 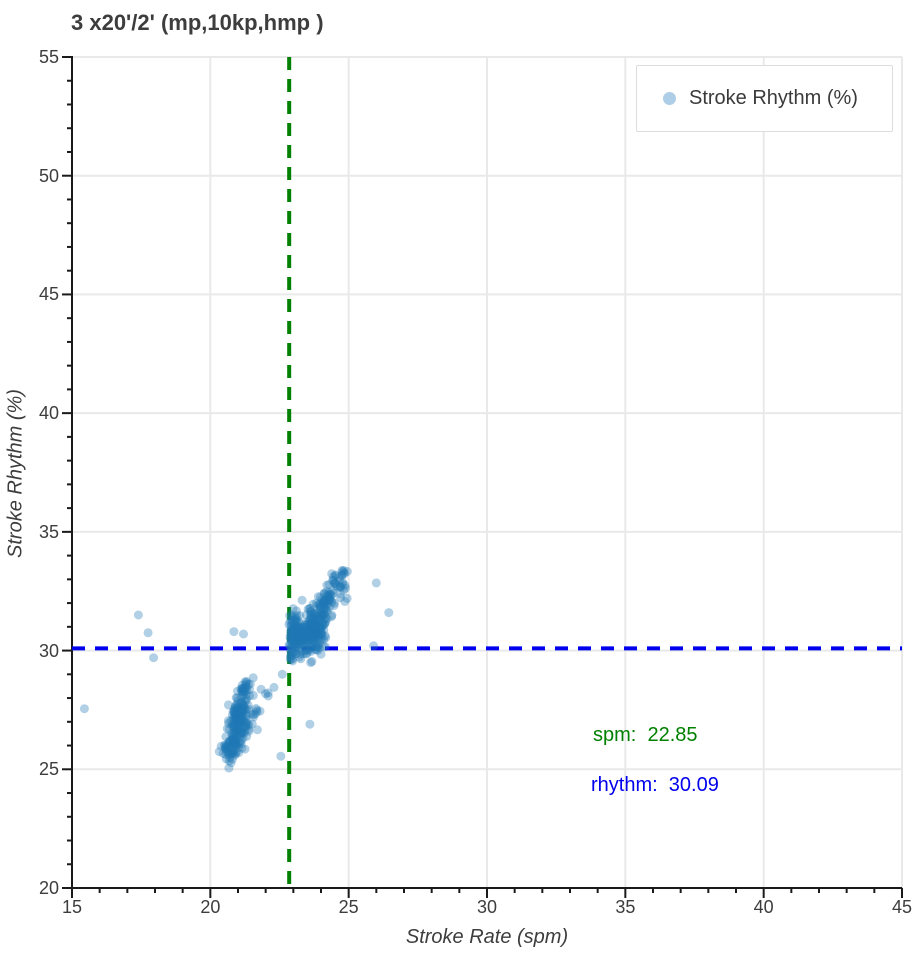 What do you see at coordinates (48, 650) in the screenshot?
I see `y-tick-label: 30` at bounding box center [48, 650].